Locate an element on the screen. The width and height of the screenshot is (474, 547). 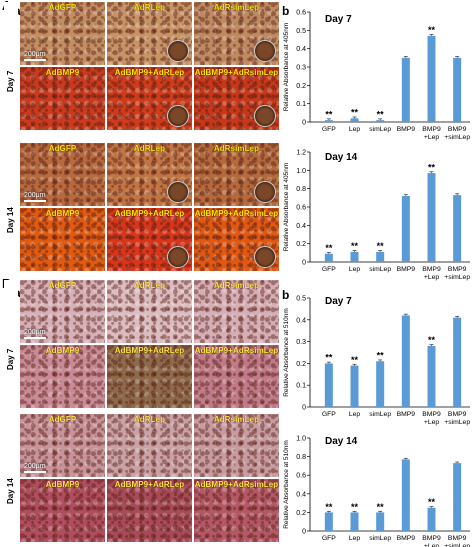
day-sidebar-a-day7: Day 7 is located at coordinates (11, 66).